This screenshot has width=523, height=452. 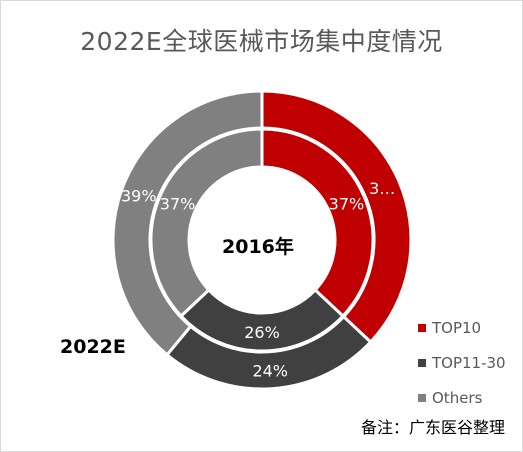 I want to click on legend-item-others: Others, so click(x=462, y=397).